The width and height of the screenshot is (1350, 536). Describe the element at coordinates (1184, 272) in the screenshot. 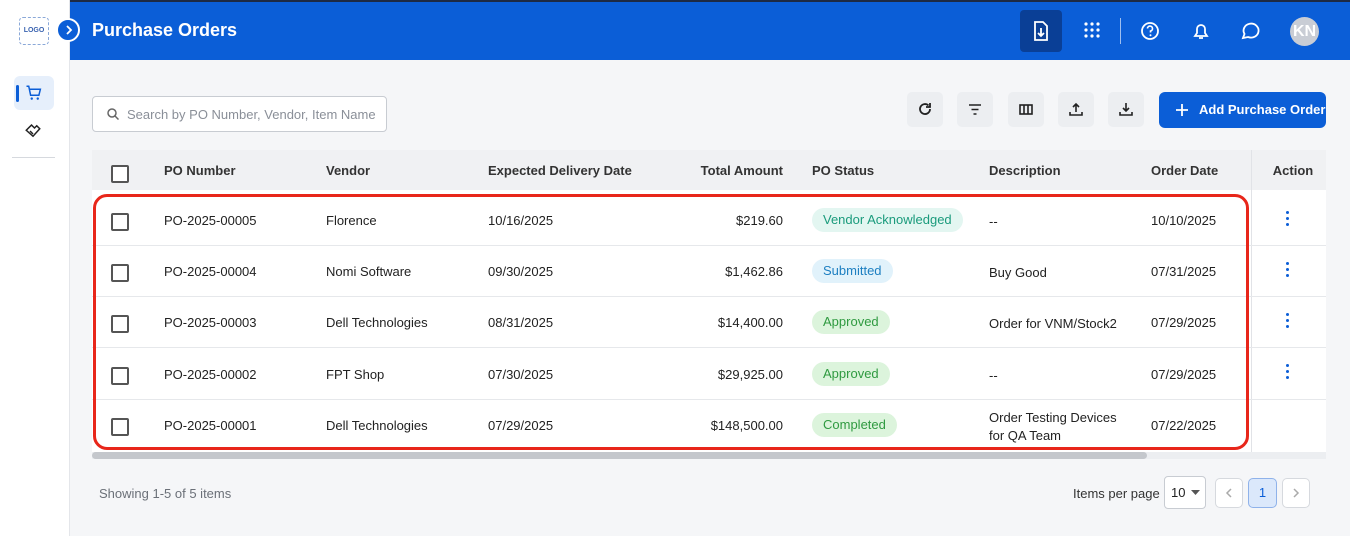

I see `order-date: 07/31/2025` at that location.